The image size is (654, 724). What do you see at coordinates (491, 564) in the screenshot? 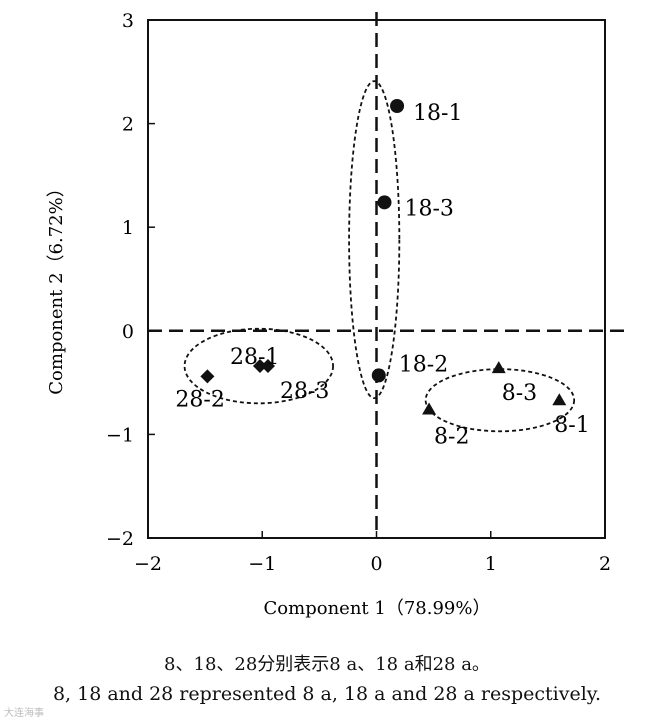
I see `x-tick-label: 1` at bounding box center [491, 564].